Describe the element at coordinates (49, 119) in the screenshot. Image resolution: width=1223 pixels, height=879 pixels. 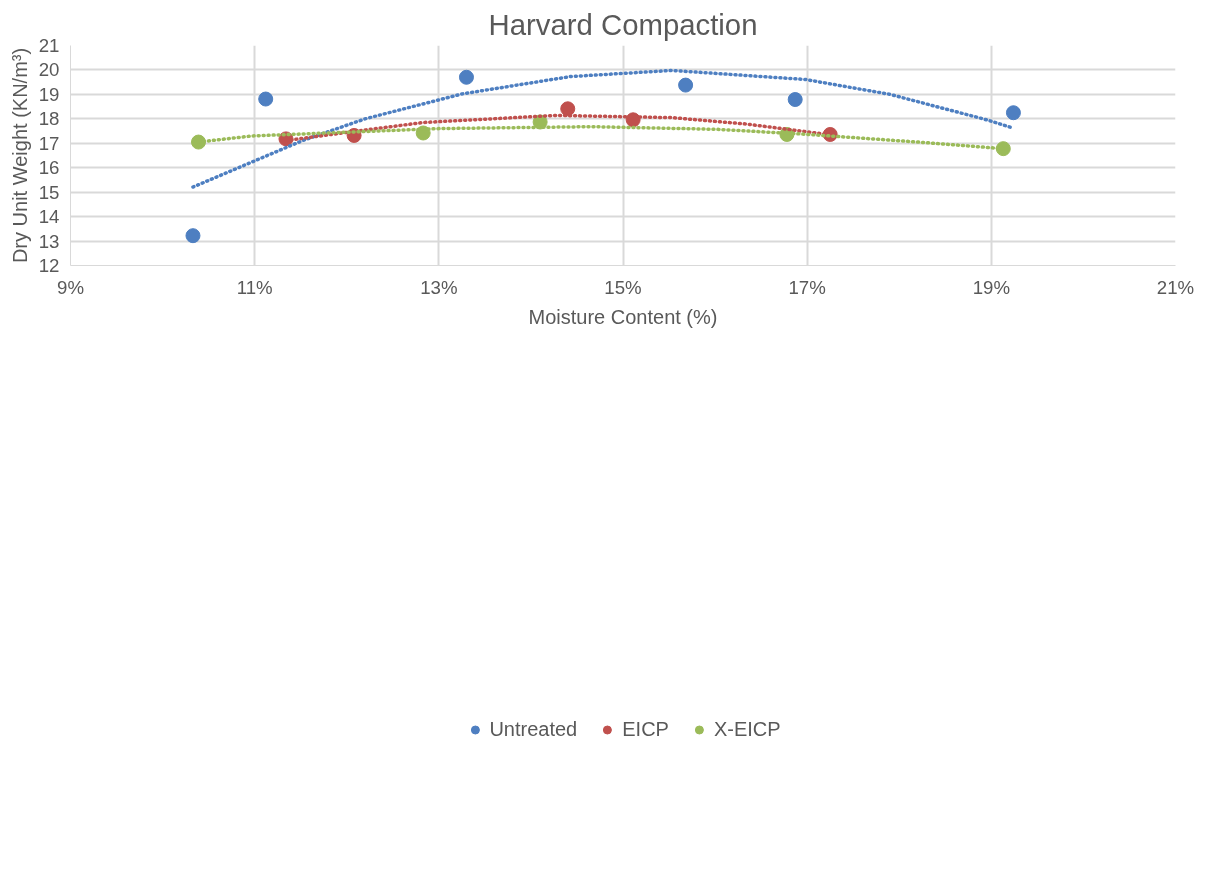
I see `y-tick-label: 18` at that location.